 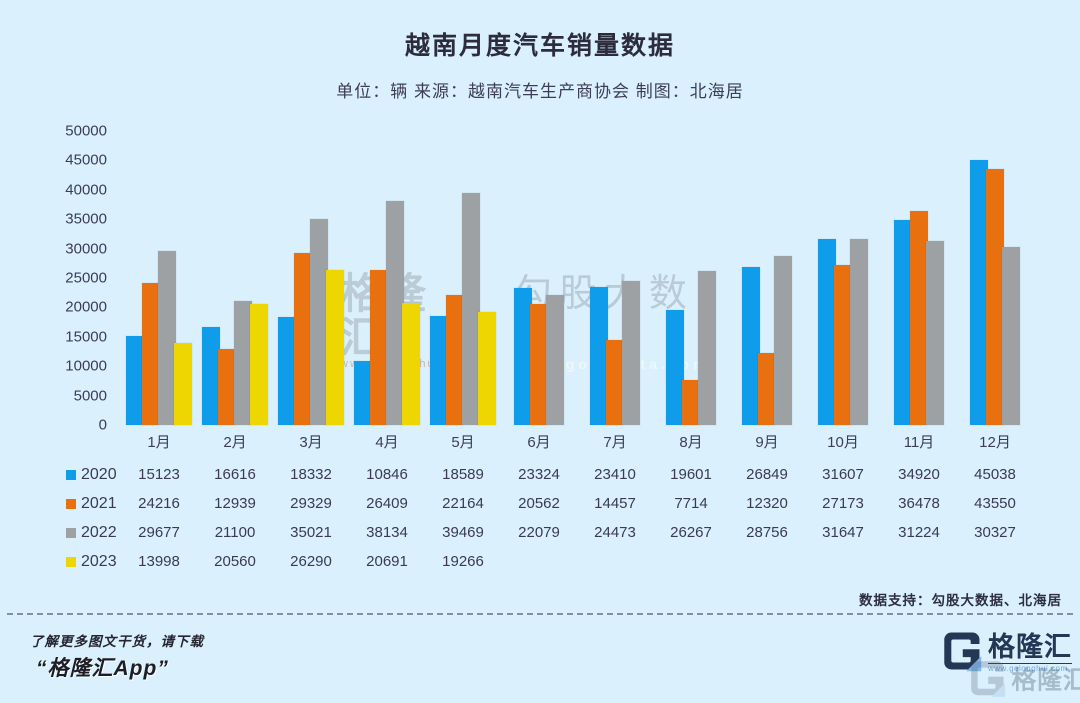 What do you see at coordinates (995, 503) in the screenshot?
I see `table-cell-2021-12月: 43550` at bounding box center [995, 503].